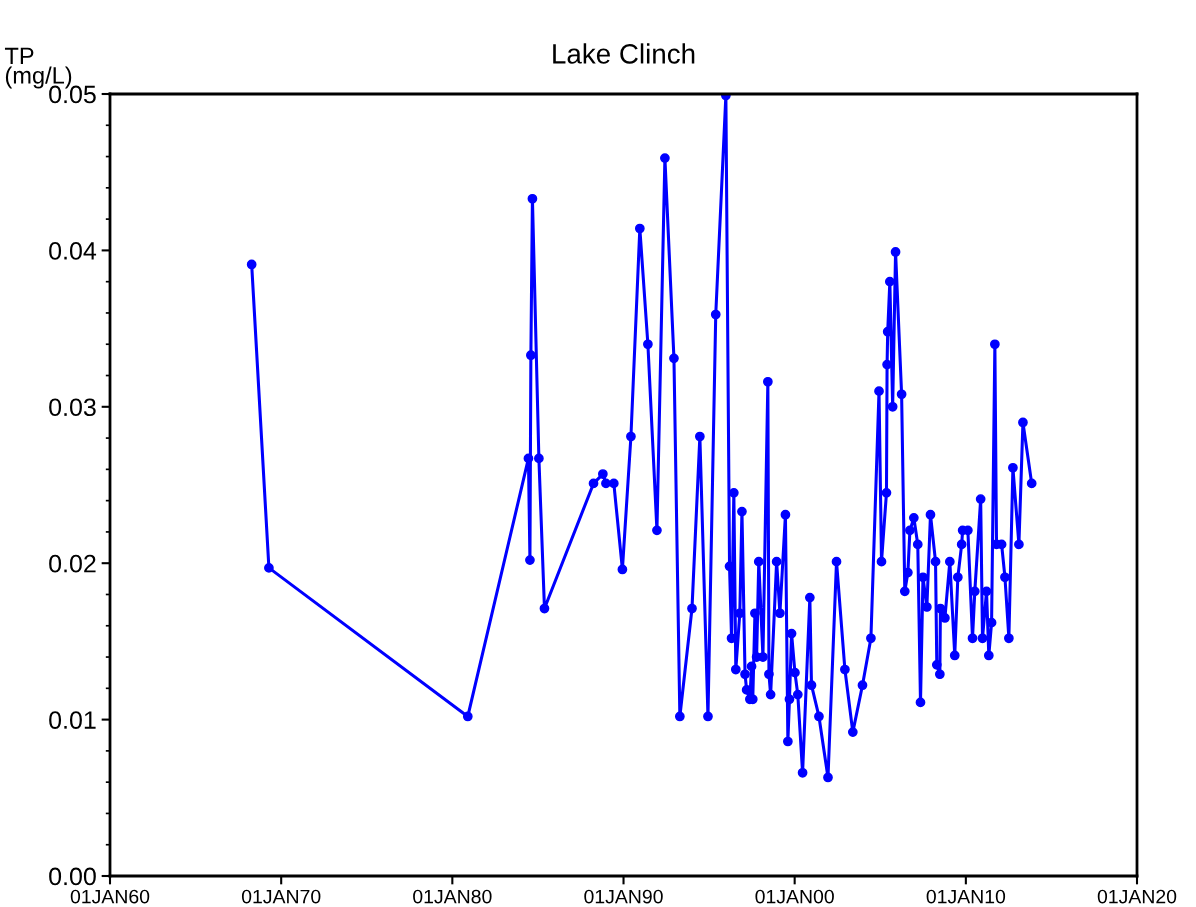 Image resolution: width=1196 pixels, height=907 pixels. What do you see at coordinates (72, 720) in the screenshot?
I see `y-tick-label: 0.01` at bounding box center [72, 720].